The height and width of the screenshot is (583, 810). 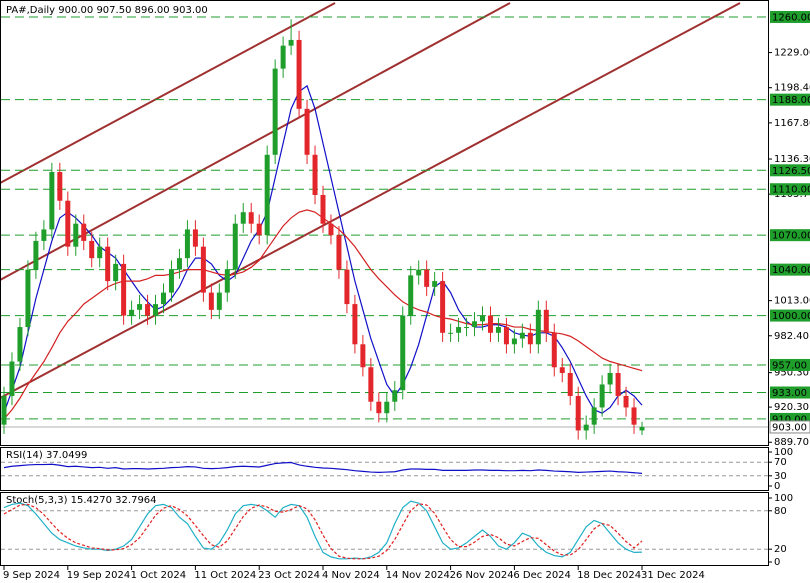 What do you see at coordinates (791, 407) in the screenshot?
I see `y-tick-label: 920.30` at bounding box center [791, 407].